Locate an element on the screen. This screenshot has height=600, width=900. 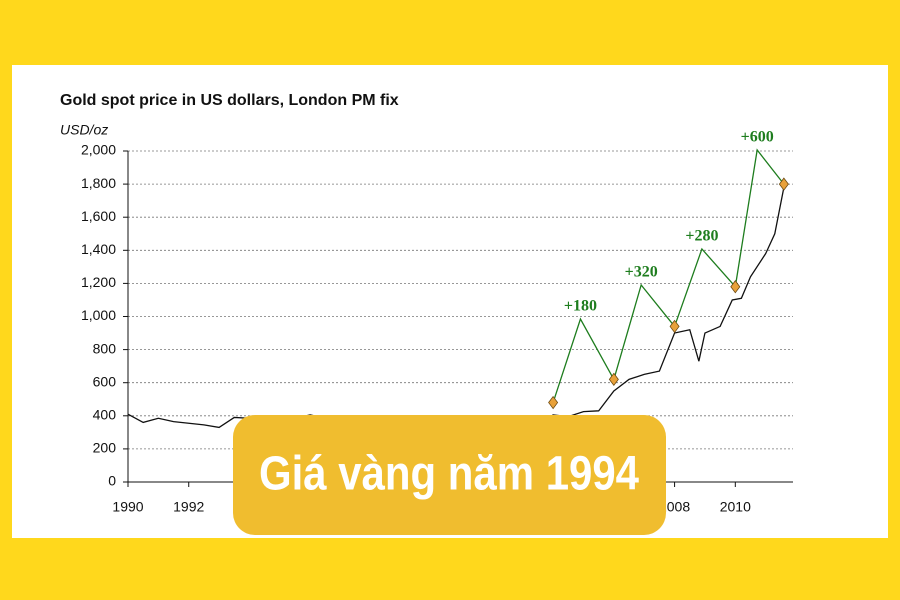
banner-box is located at coordinates (449, 475).